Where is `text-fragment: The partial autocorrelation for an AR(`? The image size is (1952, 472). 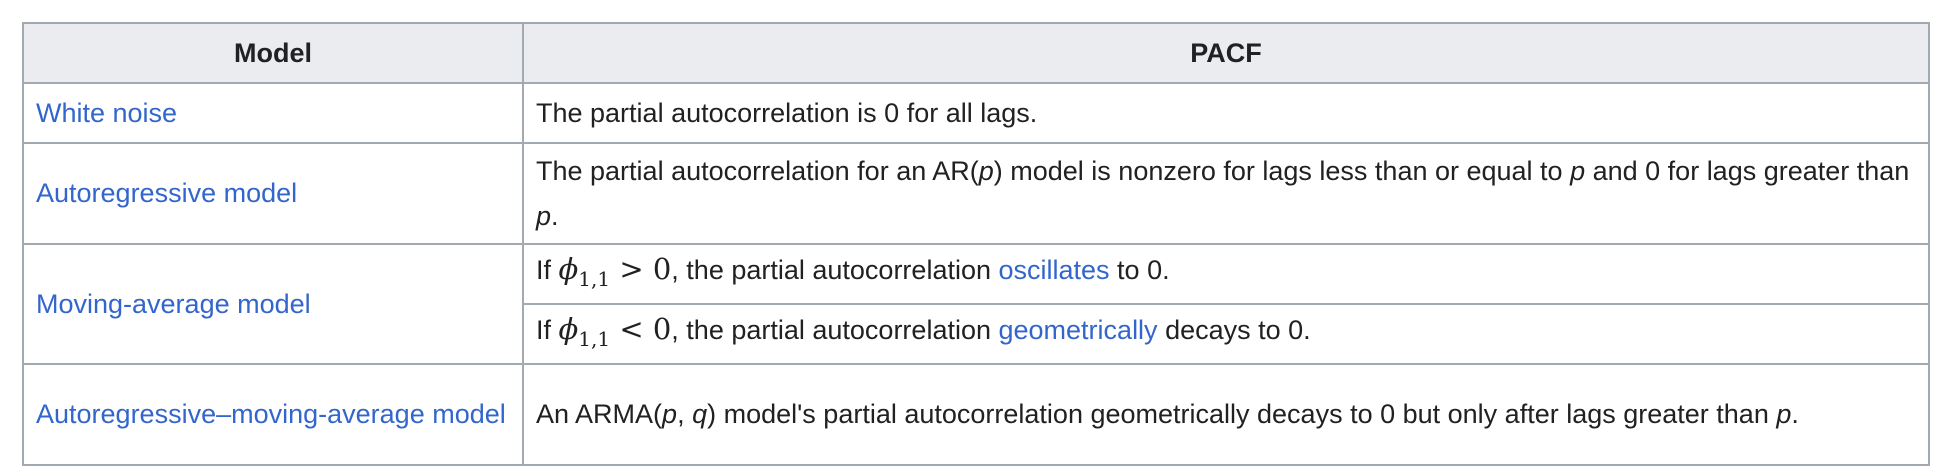
text-fragment: The partial autocorrelation for an AR( is located at coordinates (757, 170).